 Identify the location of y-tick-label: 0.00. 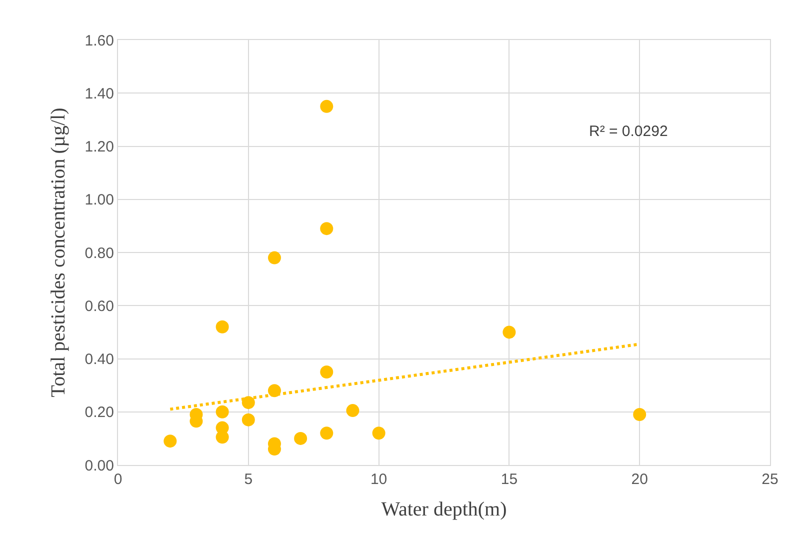
(99, 465).